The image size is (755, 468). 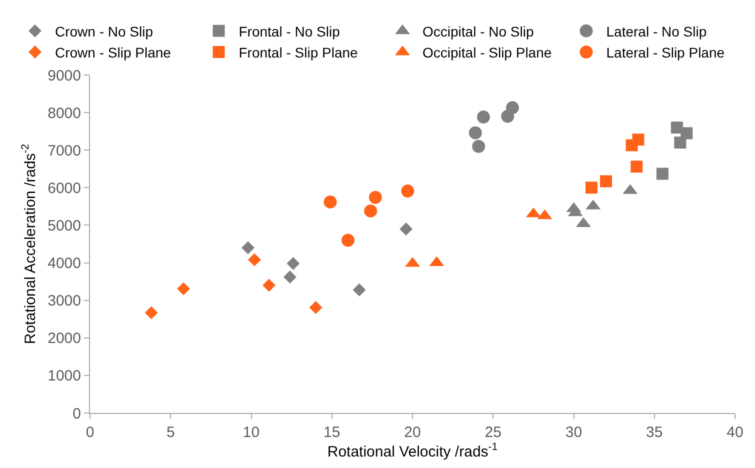 What do you see at coordinates (64, 263) in the screenshot?
I see `y-tick-label: 4000` at bounding box center [64, 263].